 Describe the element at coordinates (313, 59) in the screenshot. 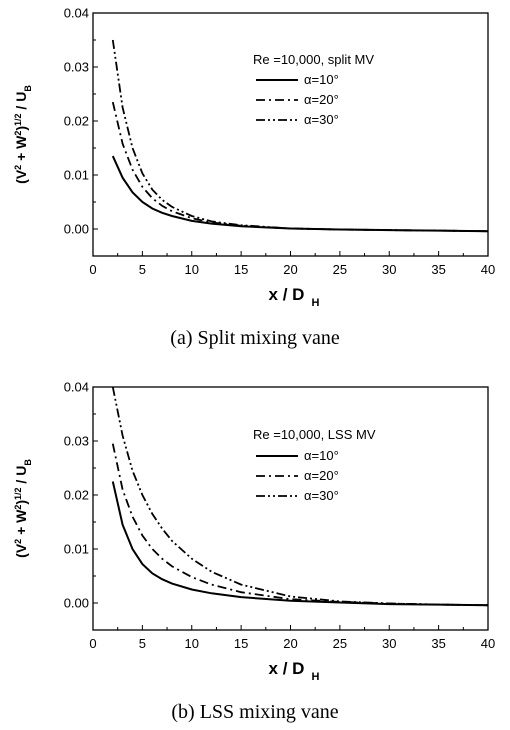

I see `legend-title: Re =10,000, split MV` at that location.